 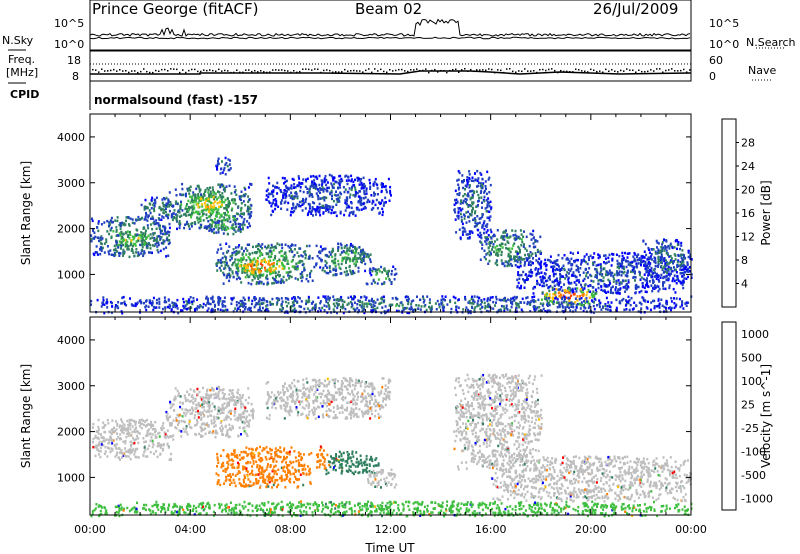 What do you see at coordinates (751, 381) in the screenshot?
I see `colorbar-tick-label: 100` at bounding box center [751, 381].